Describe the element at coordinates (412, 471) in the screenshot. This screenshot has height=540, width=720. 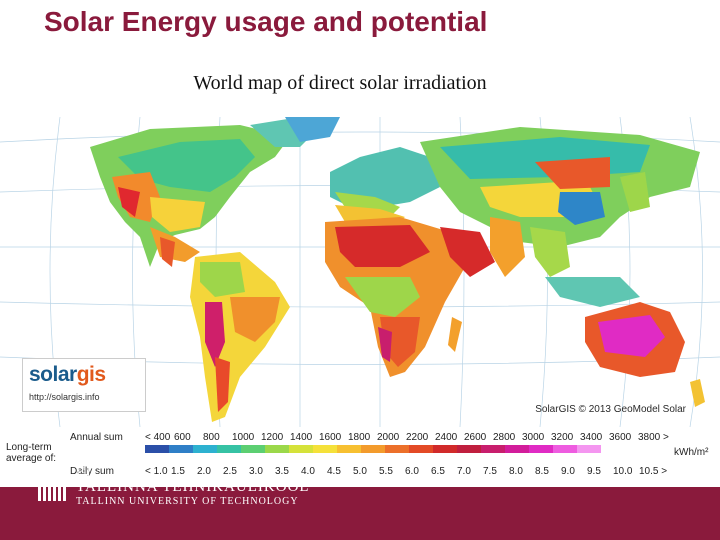
I see `legend-tick: 6.0` at that location.